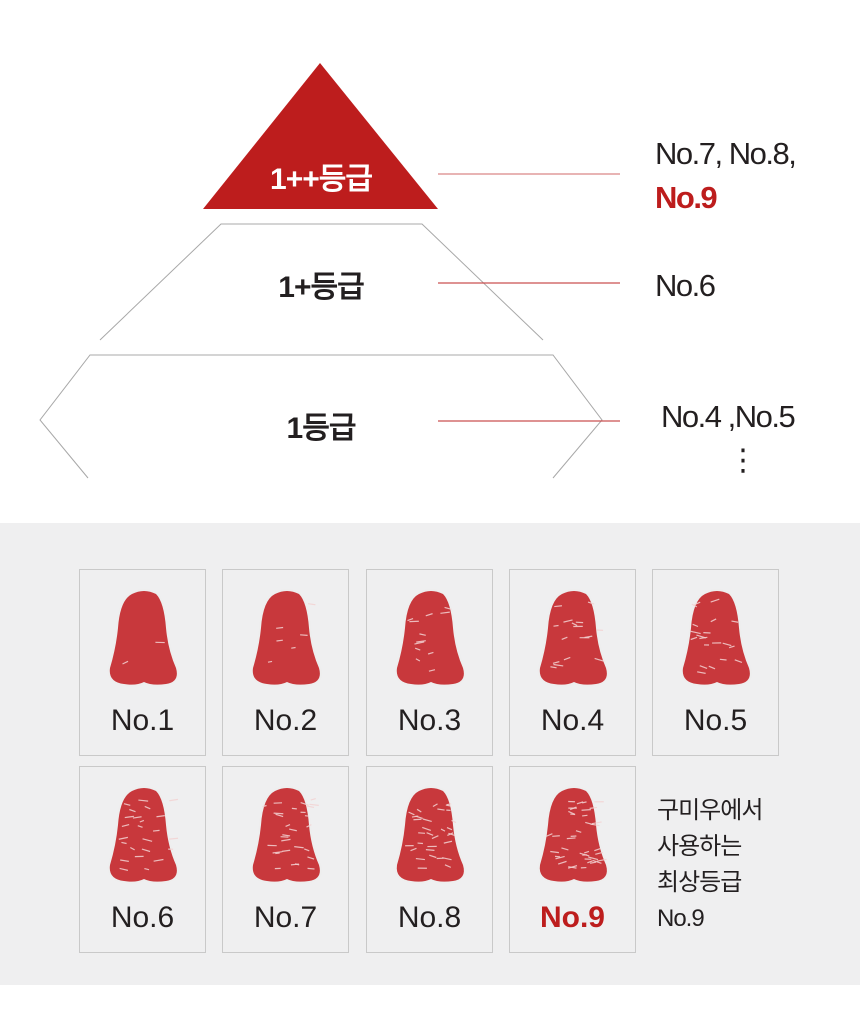  What do you see at coordinates (321, 428) in the screenshot?
I see `tier-label-1: 1등급` at bounding box center [321, 428].